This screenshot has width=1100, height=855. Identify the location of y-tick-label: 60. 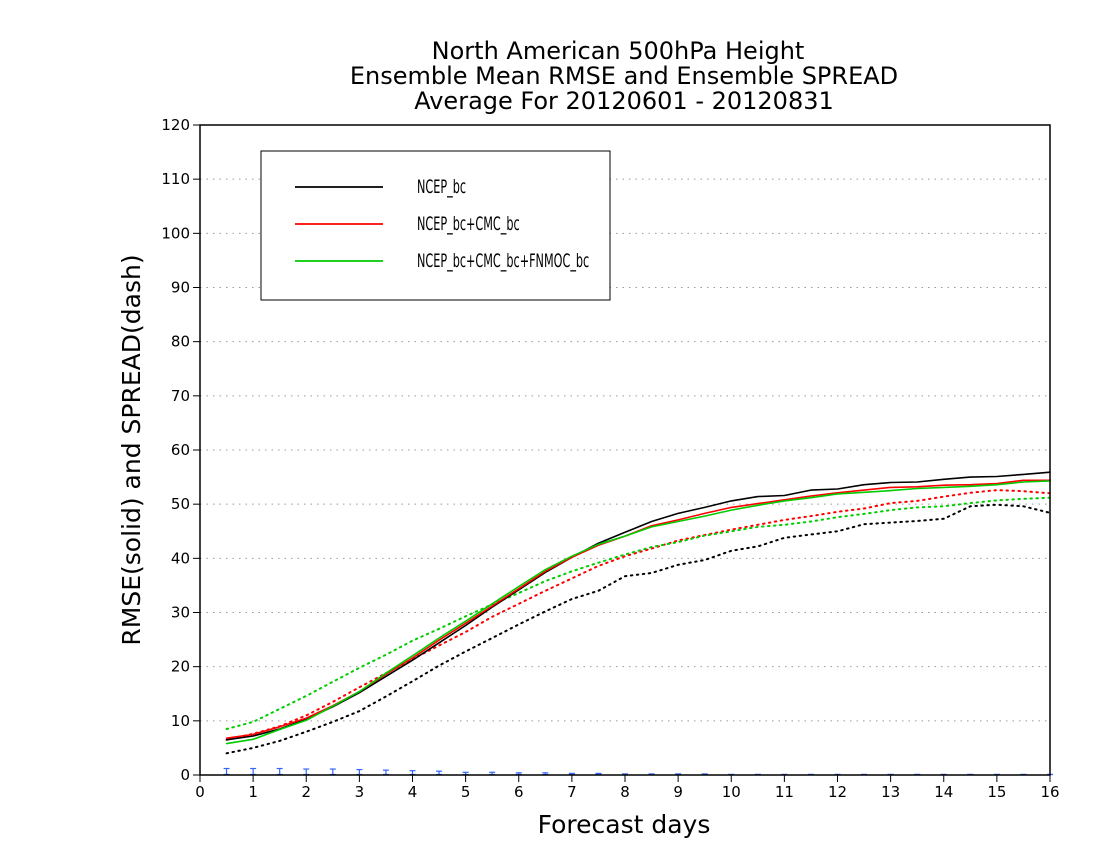
(180, 450).